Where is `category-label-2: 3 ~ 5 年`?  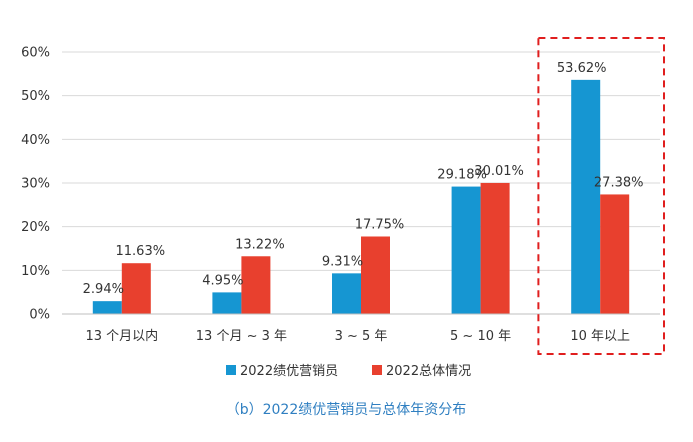 category-label-2: 3 ~ 5 年 is located at coordinates (361, 336).